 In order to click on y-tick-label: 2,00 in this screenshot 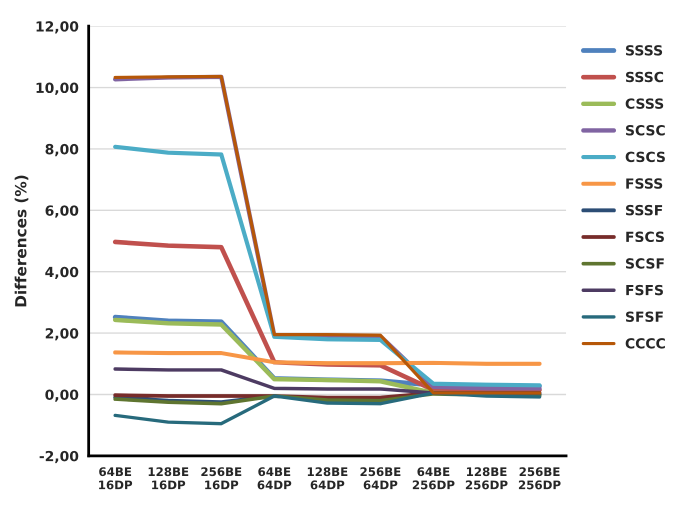, I will do `click(62, 334)`.